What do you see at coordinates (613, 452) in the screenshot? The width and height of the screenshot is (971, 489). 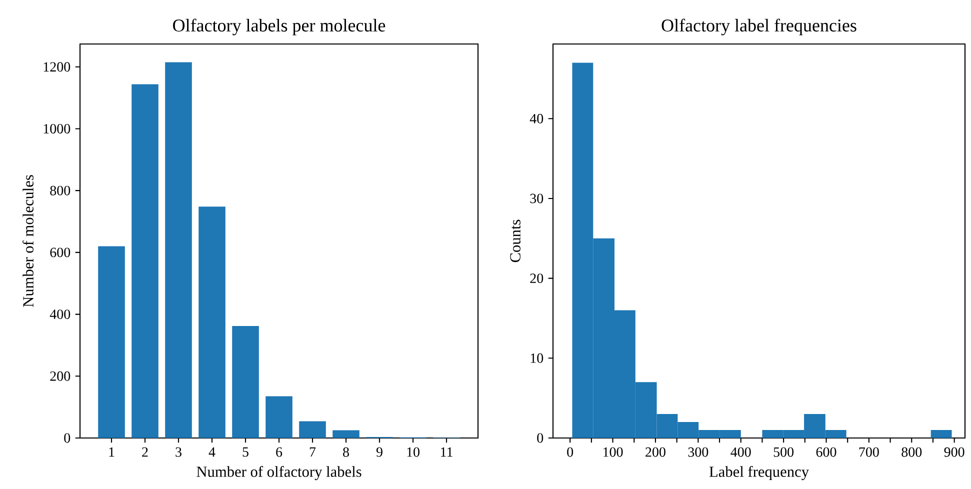 I see `x-tick-label: 100` at bounding box center [613, 452].